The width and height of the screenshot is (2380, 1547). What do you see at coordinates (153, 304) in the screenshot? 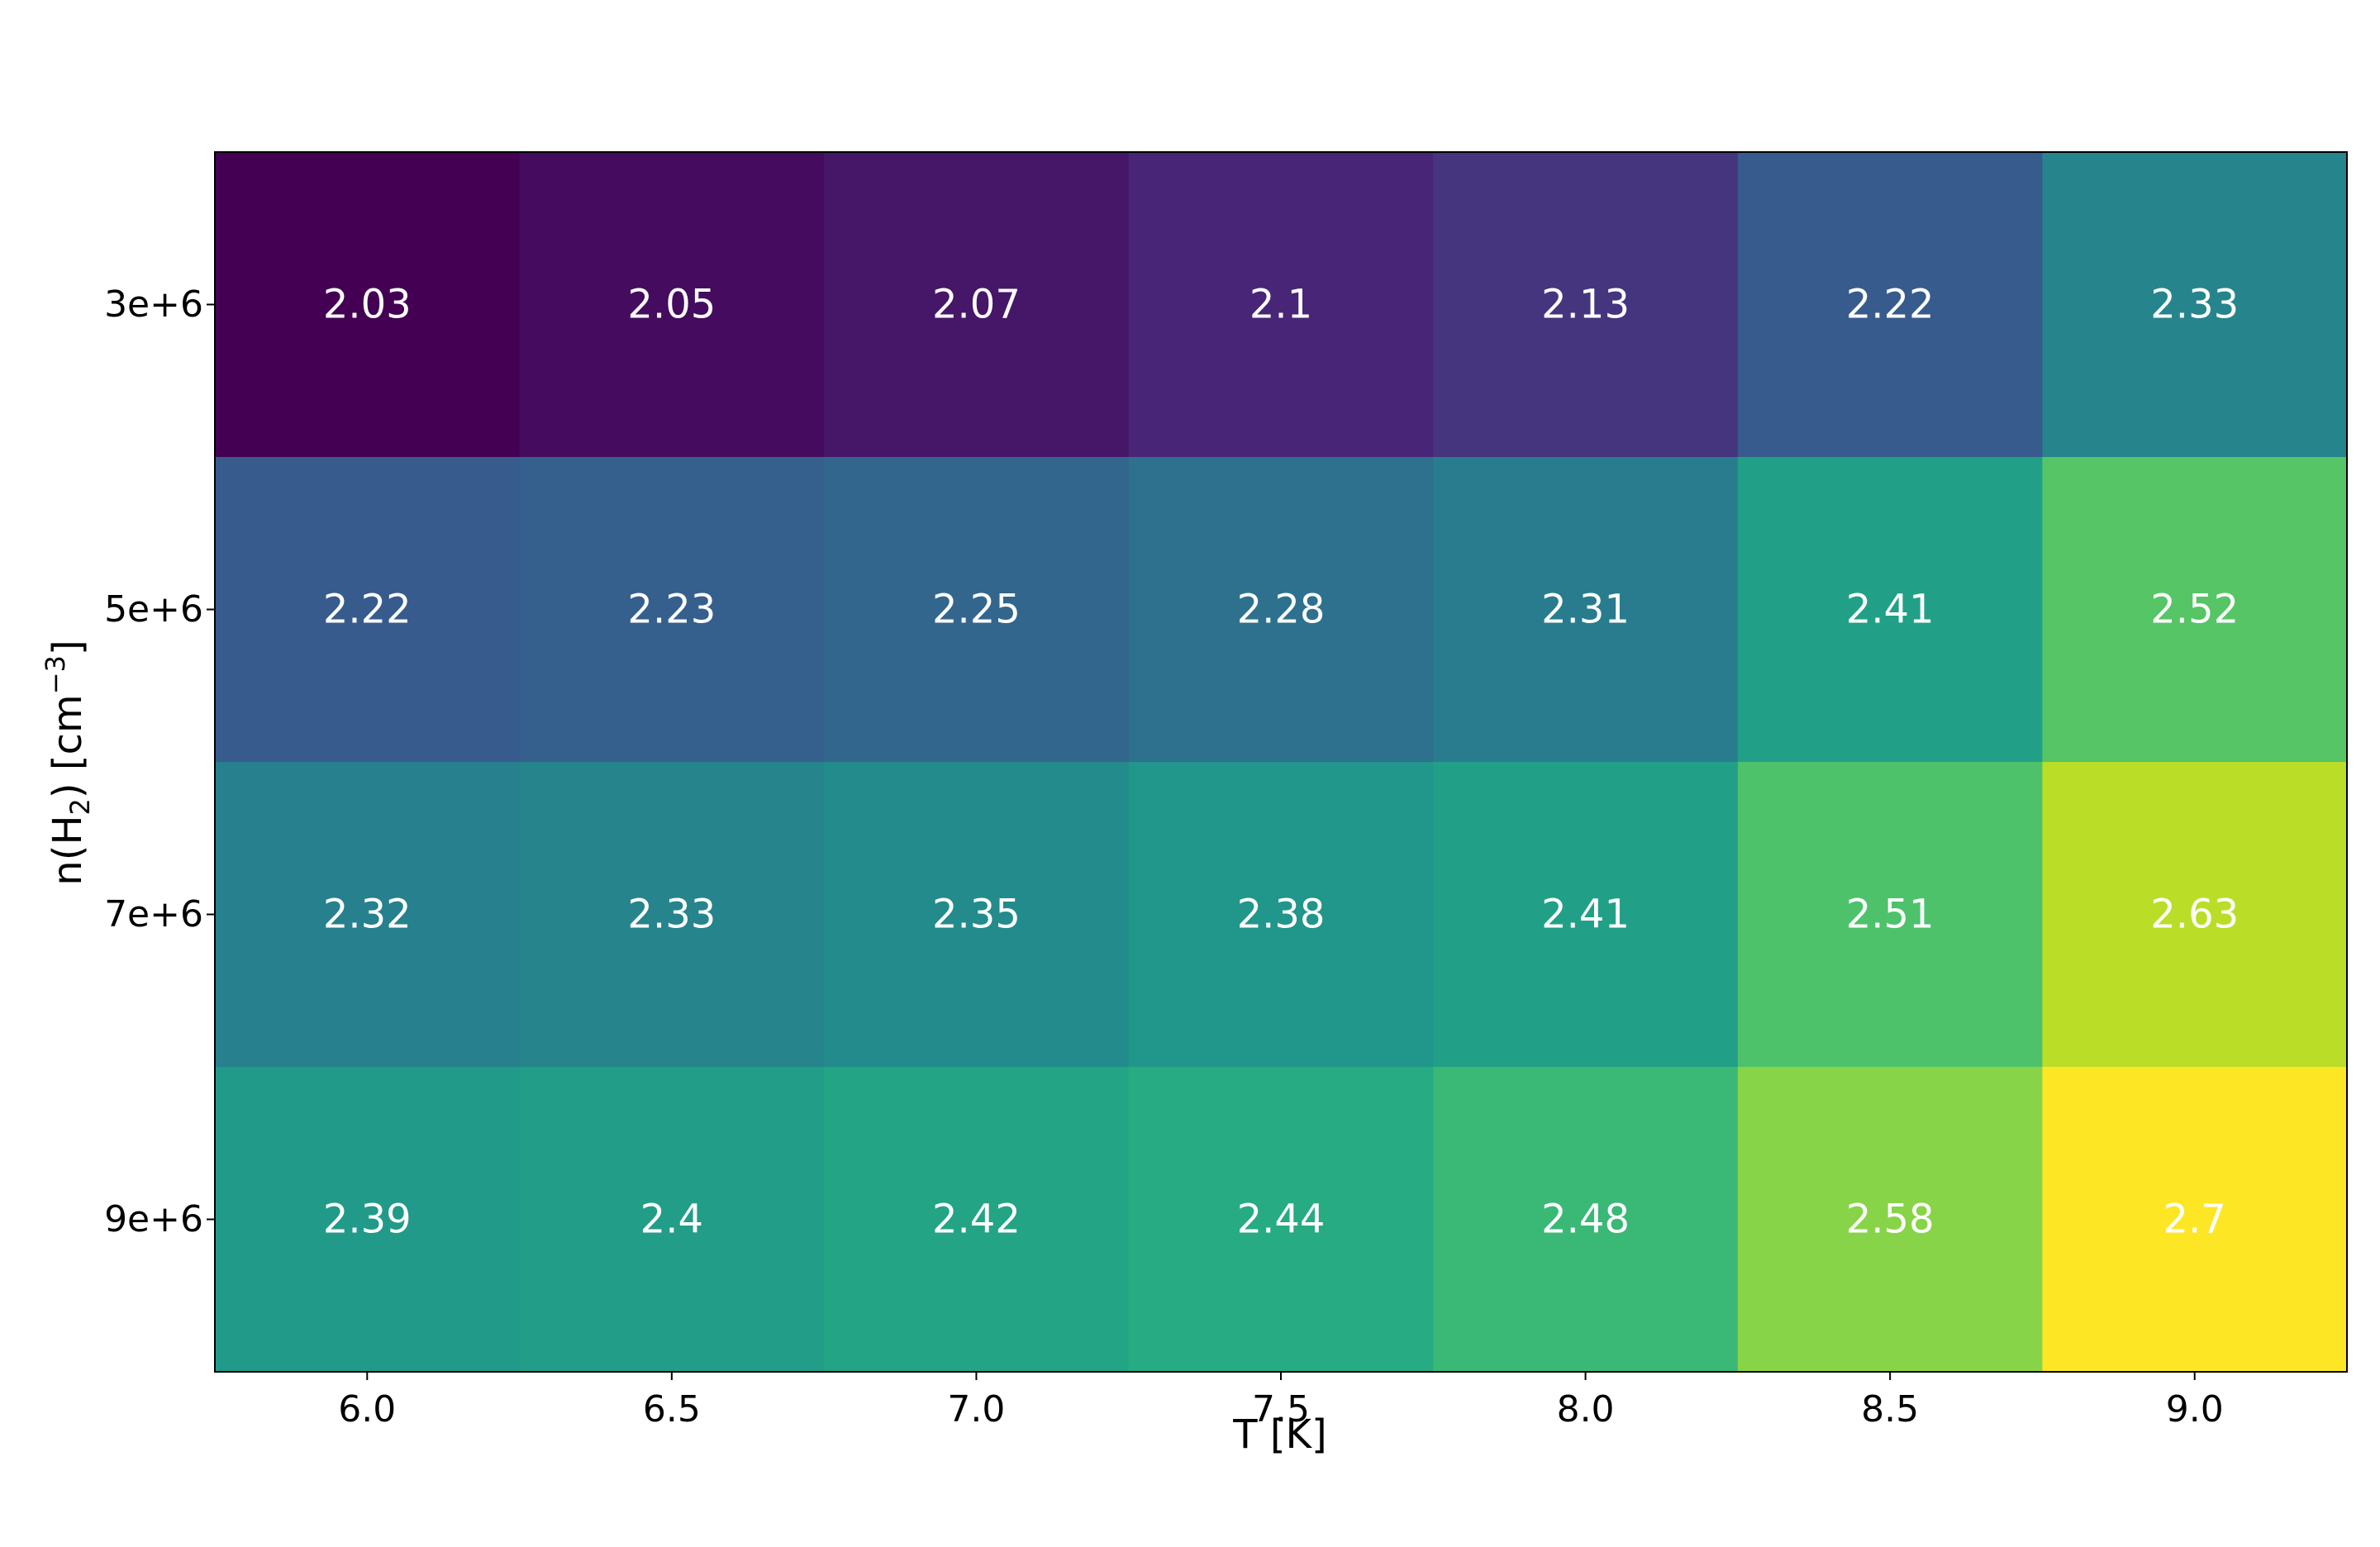
I see `y-tick-label: 3e+6` at bounding box center [153, 304].